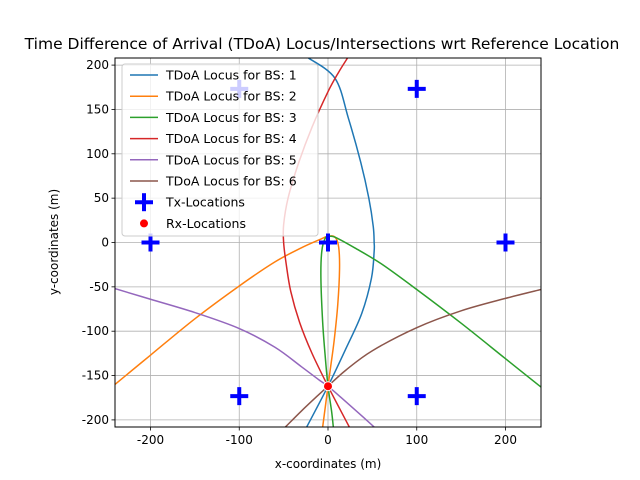 This screenshot has width=640, height=480. I want to click on x-tick-label: 100, so click(416, 440).